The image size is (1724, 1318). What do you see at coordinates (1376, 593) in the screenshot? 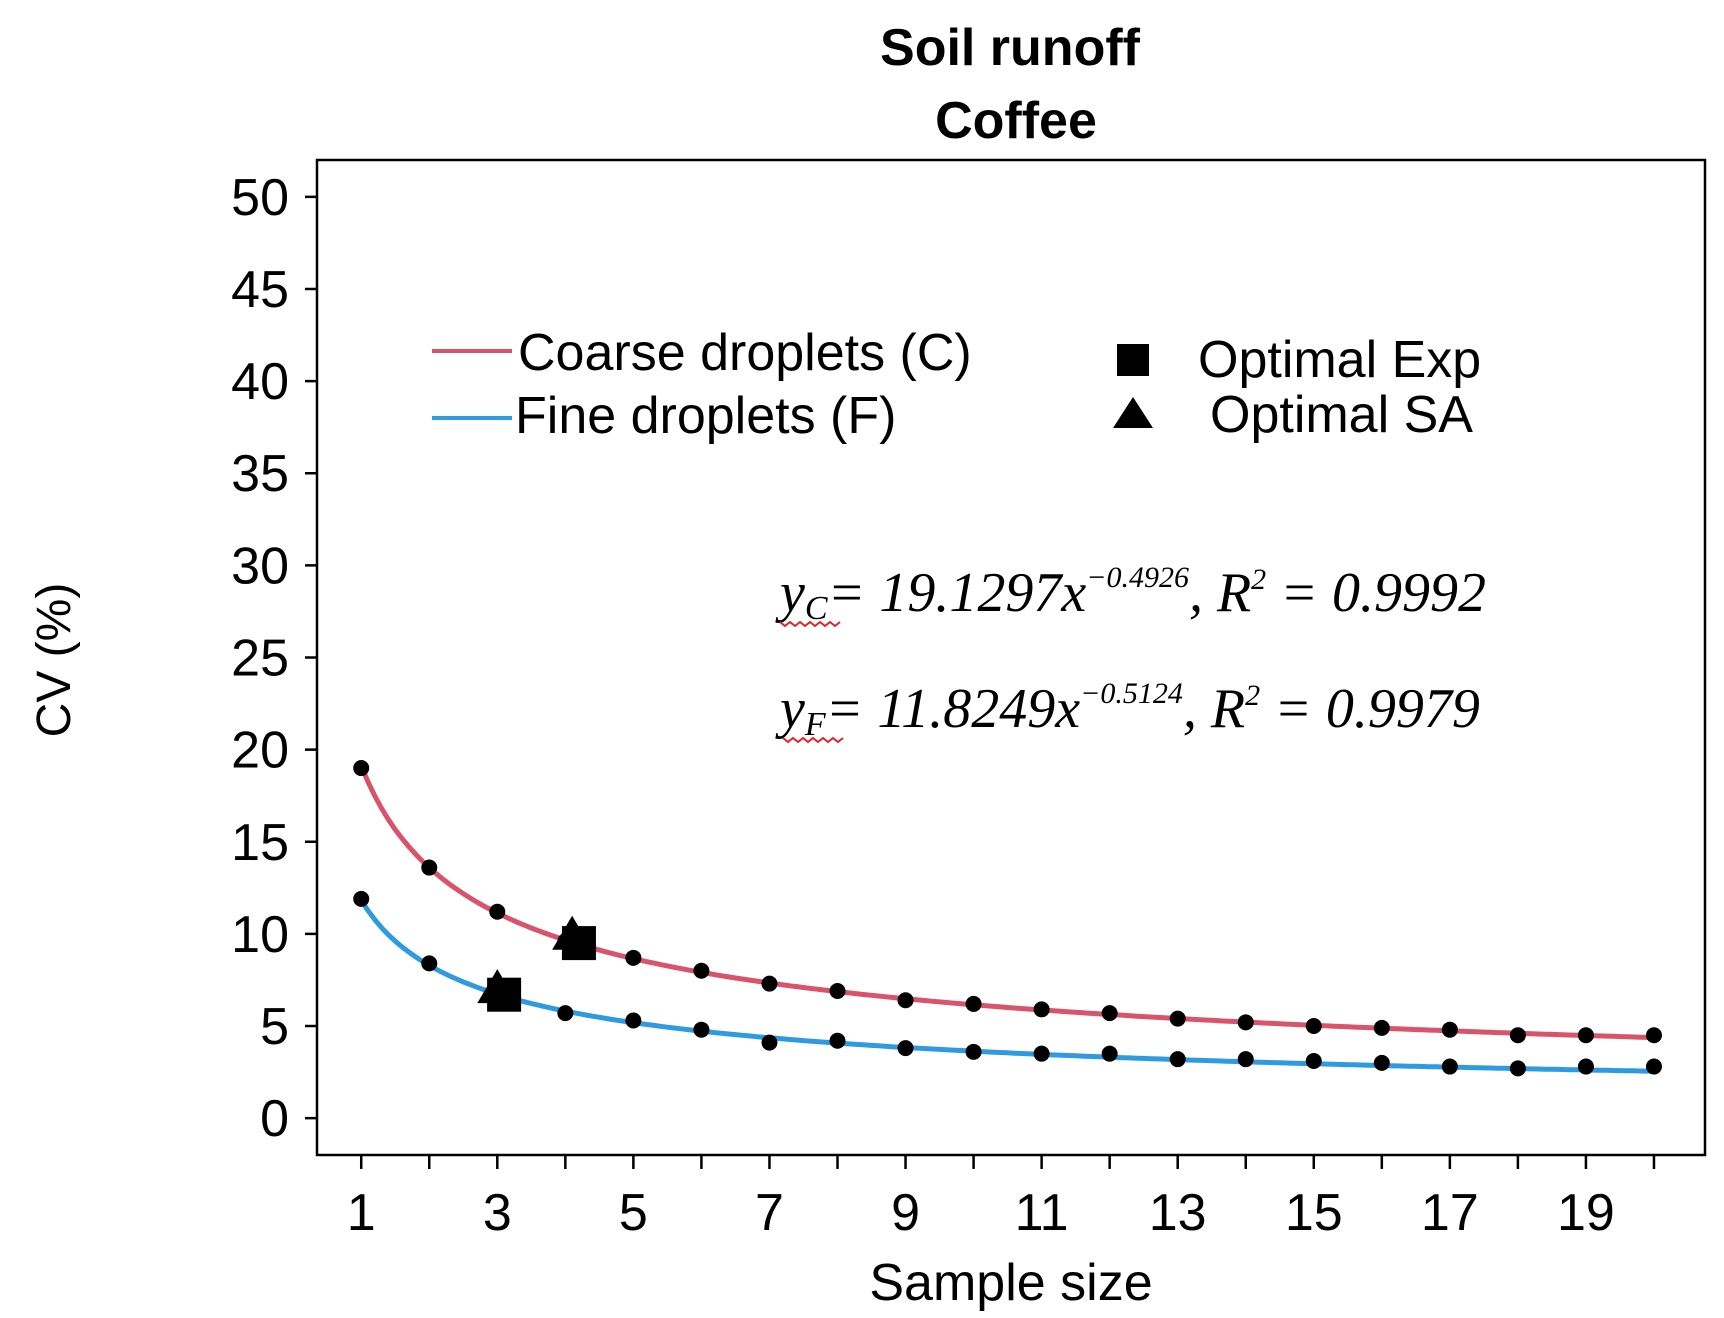
I see `equation-coarse-r2: = 0.9992` at bounding box center [1376, 593].